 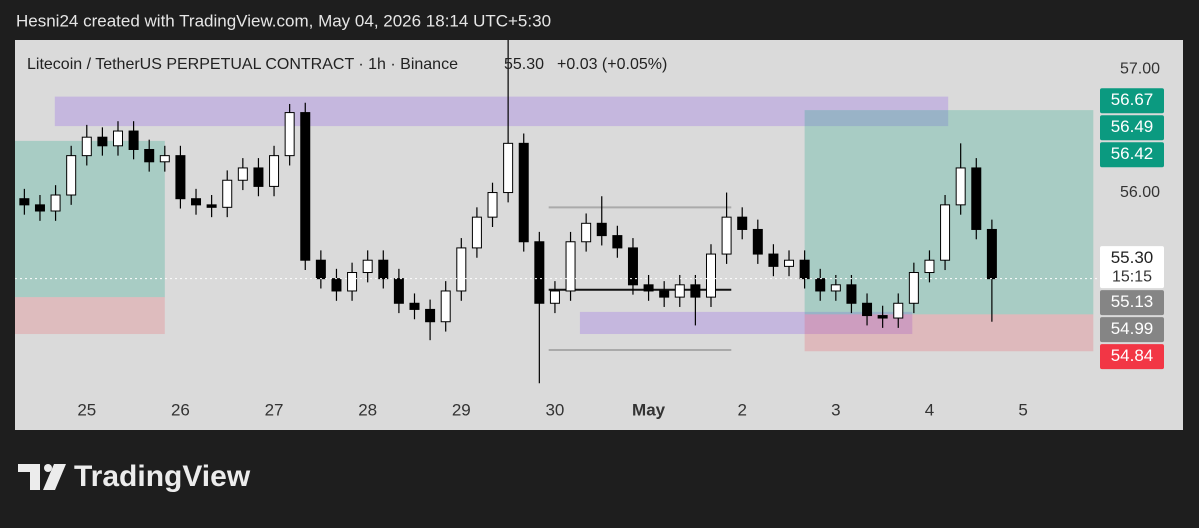 I want to click on price-label: 54.84, so click(x=1132, y=355).